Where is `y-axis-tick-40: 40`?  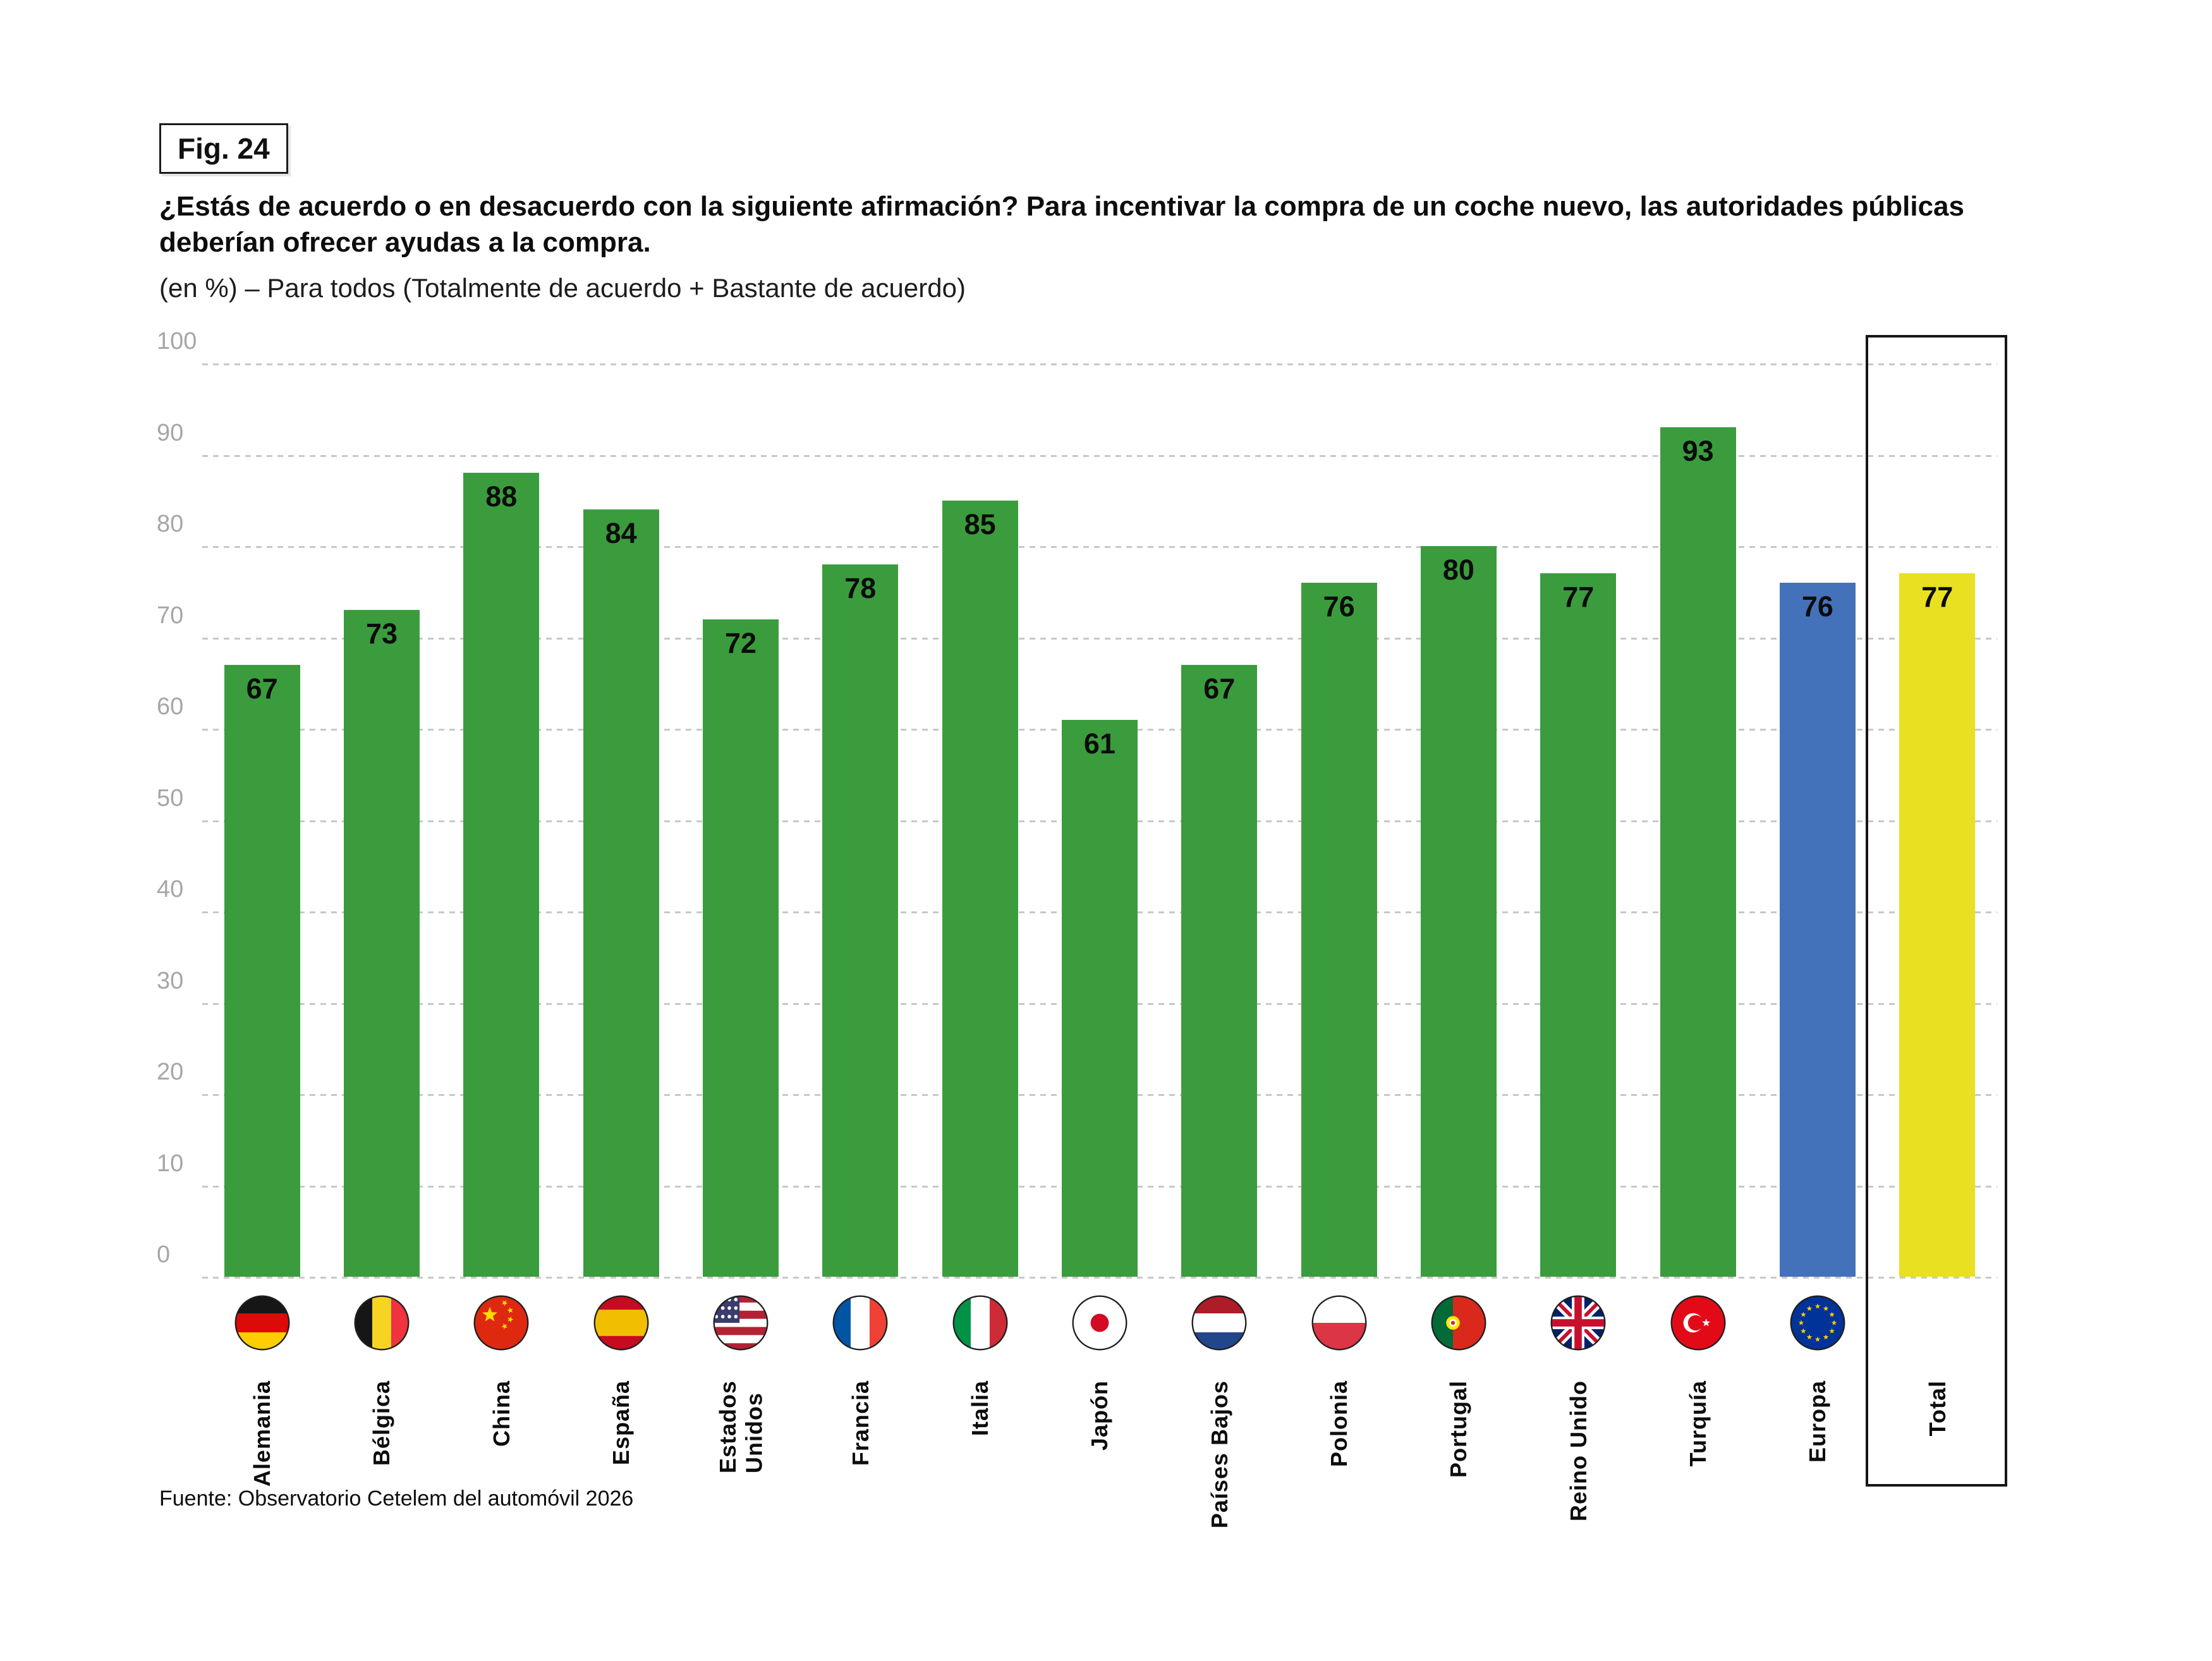
y-axis-tick-40: 40 is located at coordinates (170, 889).